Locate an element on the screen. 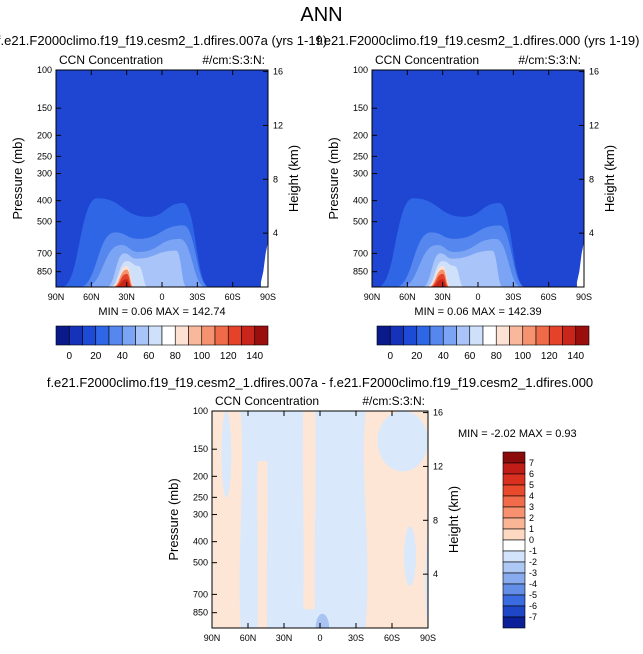  colorbar-label: 1 is located at coordinates (531, 529).